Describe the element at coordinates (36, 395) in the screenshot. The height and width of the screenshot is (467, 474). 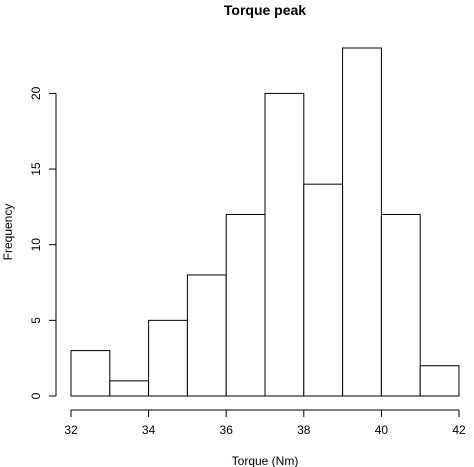
I see `y-tick-label: 0` at that location.